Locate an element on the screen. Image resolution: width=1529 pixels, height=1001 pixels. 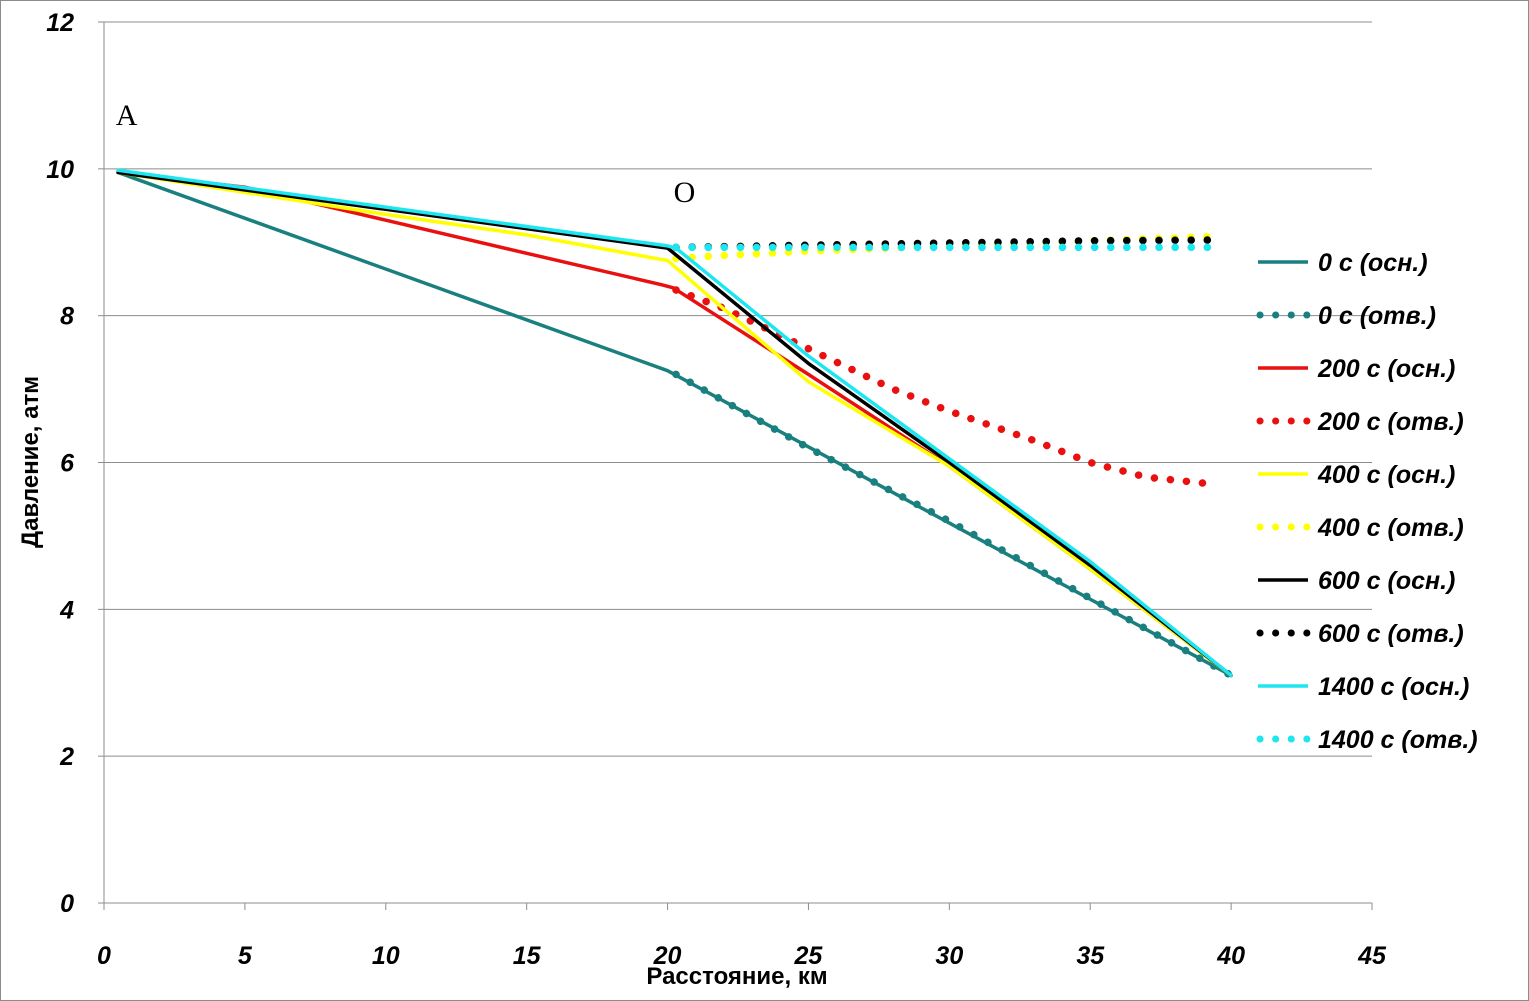
x-tick-label: 45 is located at coordinates (1372, 956).